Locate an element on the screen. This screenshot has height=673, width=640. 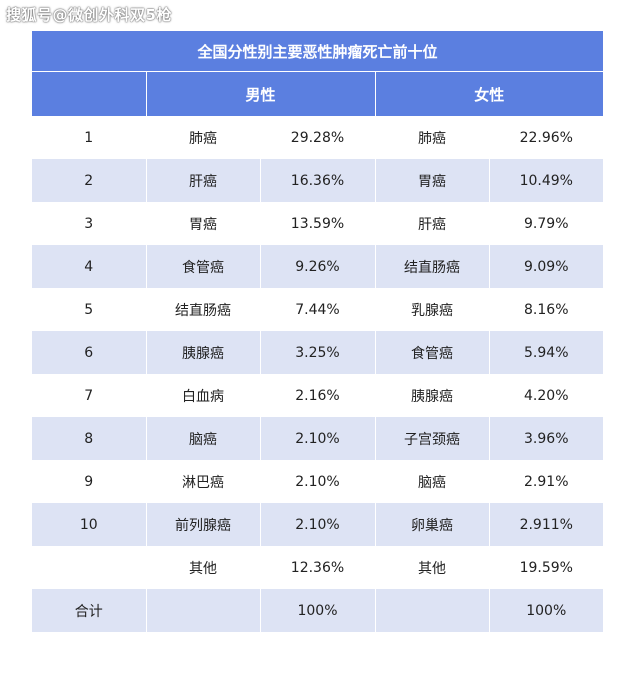
male-percentage: 12.36% is located at coordinates (318, 567).